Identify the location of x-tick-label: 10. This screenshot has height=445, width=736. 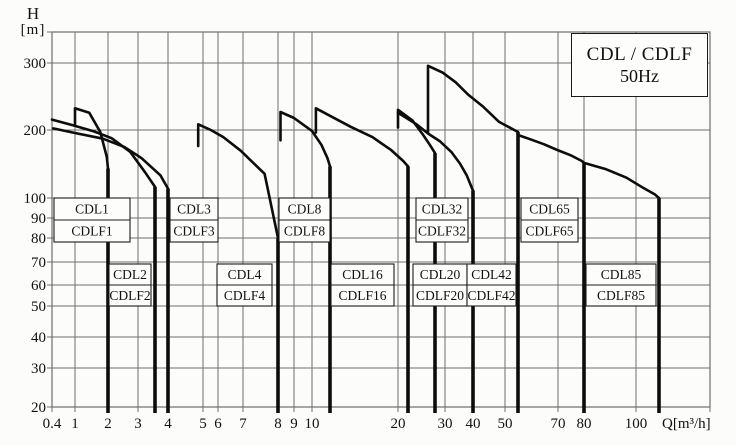
(312, 424).